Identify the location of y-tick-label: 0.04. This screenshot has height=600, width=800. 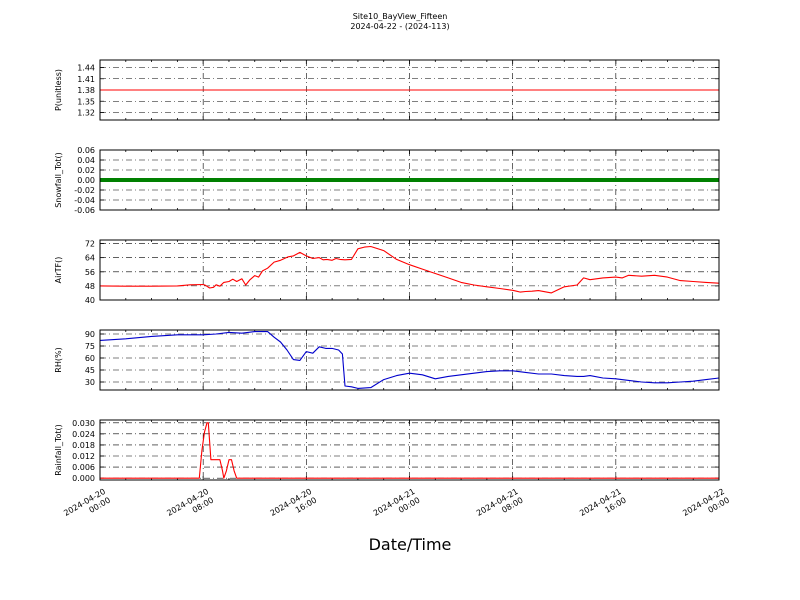
(86, 160).